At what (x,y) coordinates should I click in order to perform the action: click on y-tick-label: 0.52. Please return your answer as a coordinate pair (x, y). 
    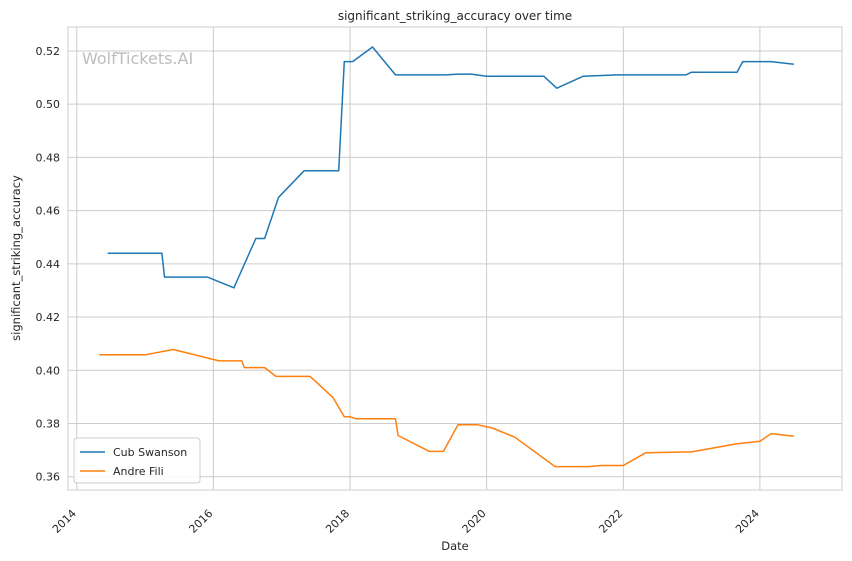
    Looking at the image, I should click on (48, 51).